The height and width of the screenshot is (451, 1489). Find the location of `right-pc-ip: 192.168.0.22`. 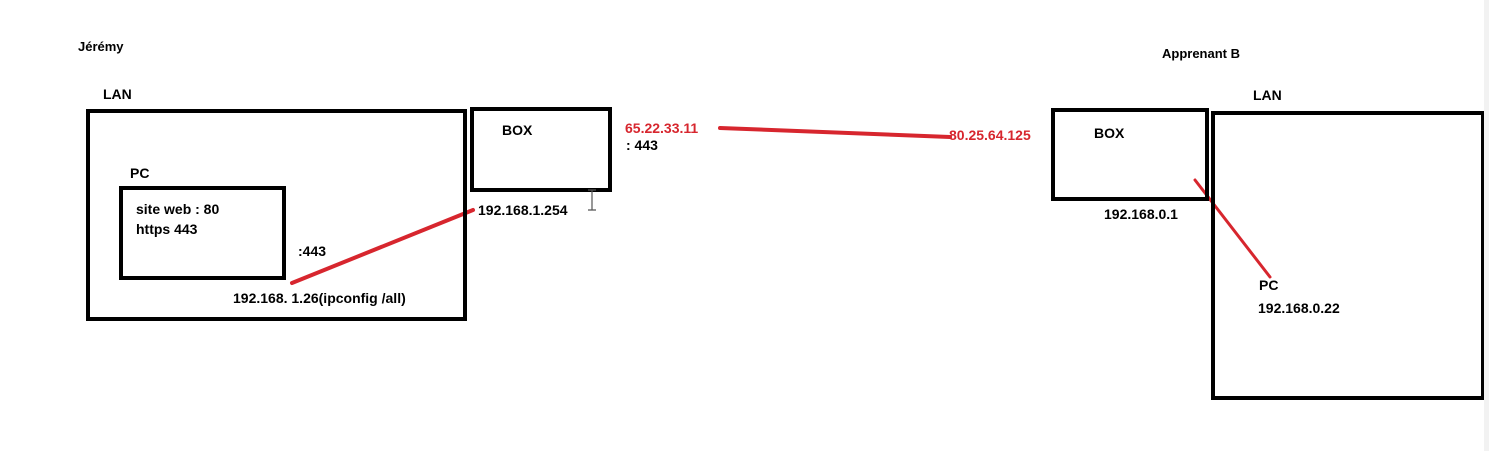

right-pc-ip: 192.168.0.22 is located at coordinates (1299, 308).